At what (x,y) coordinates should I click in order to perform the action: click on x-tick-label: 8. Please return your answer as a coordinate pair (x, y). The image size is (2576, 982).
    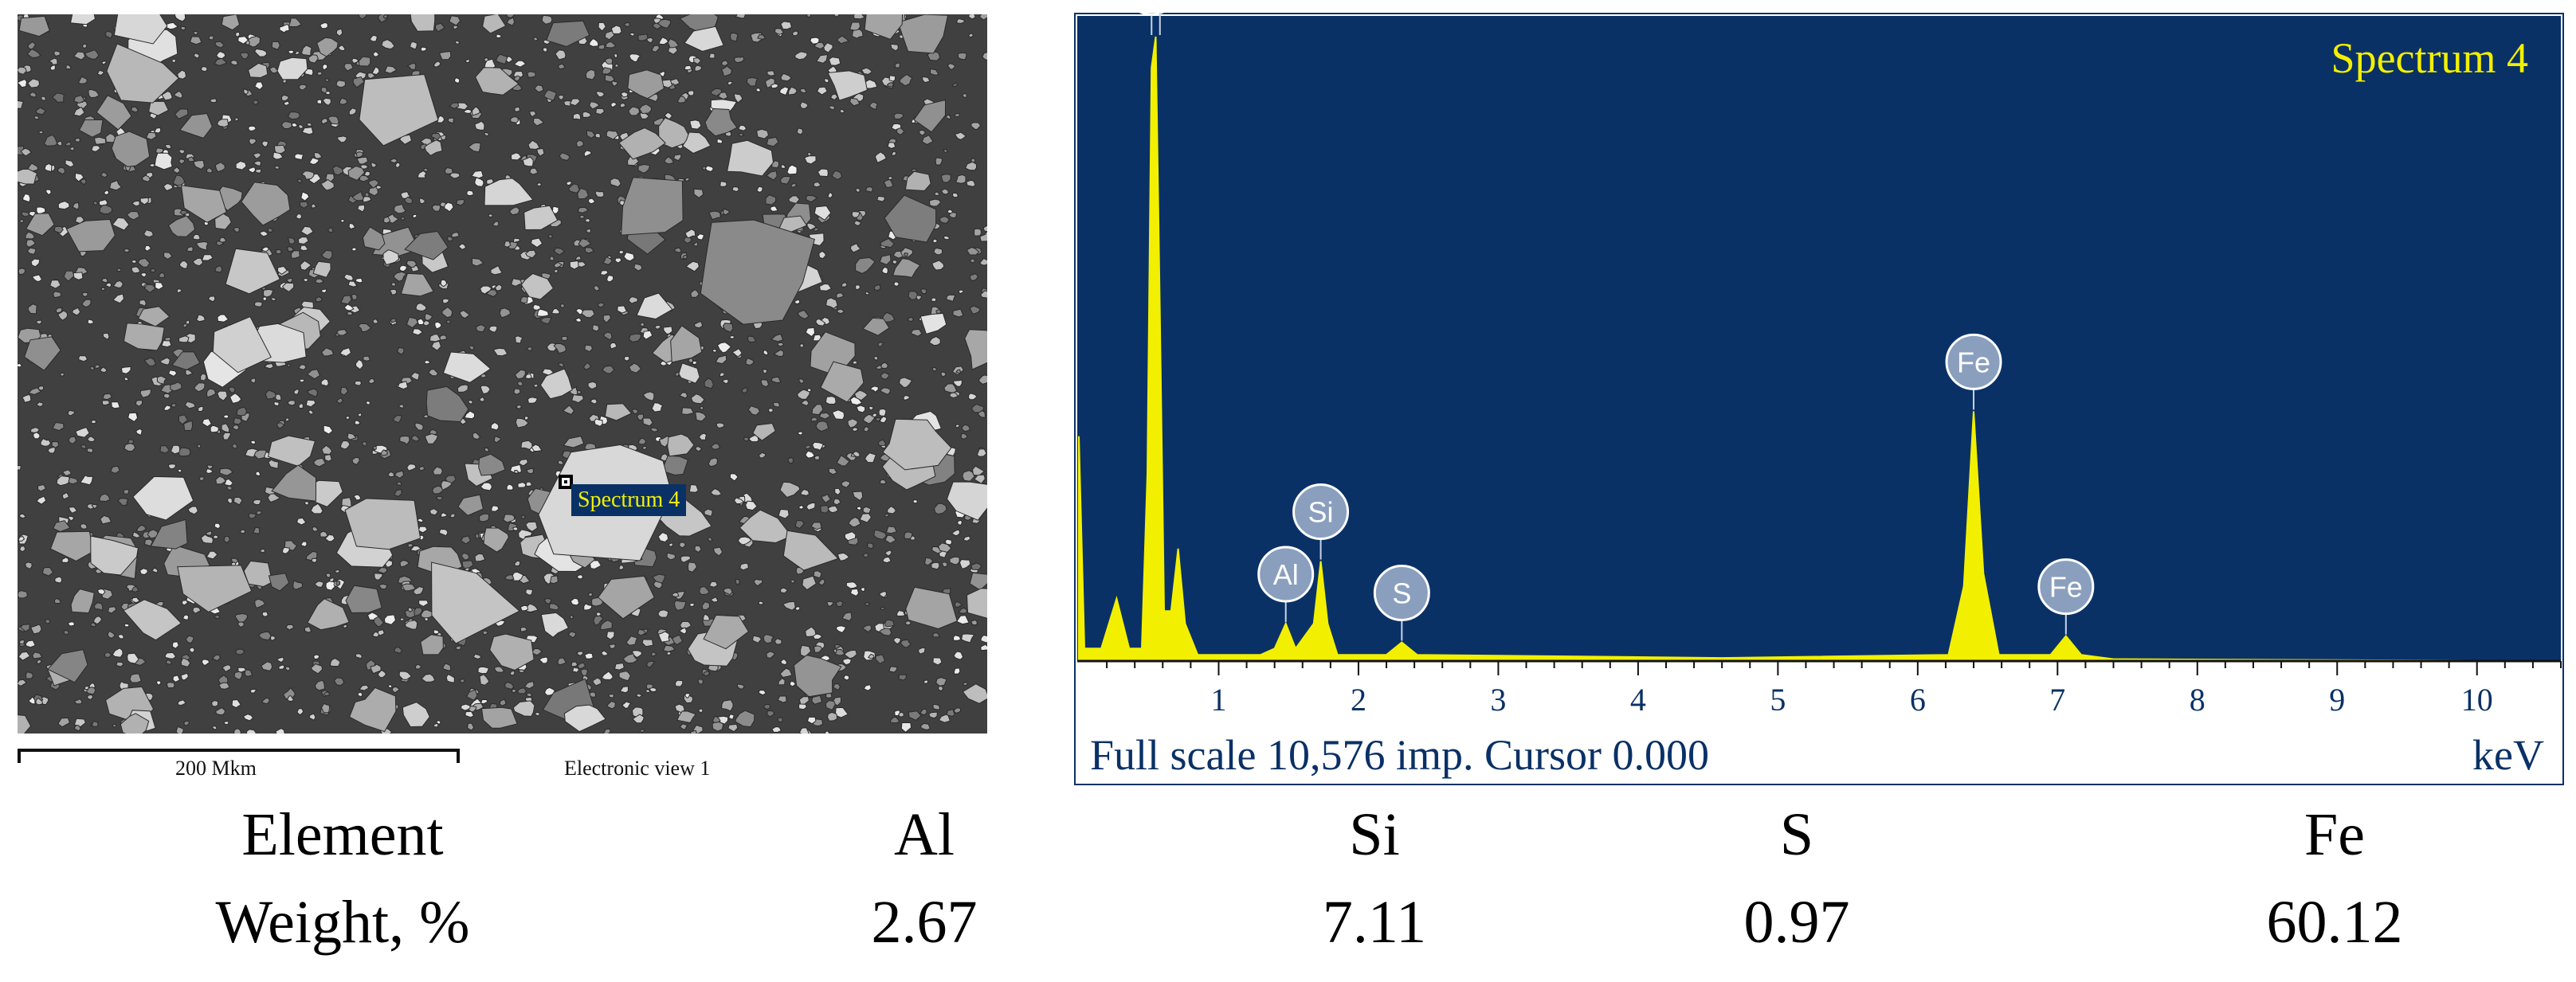
    Looking at the image, I should click on (2197, 700).